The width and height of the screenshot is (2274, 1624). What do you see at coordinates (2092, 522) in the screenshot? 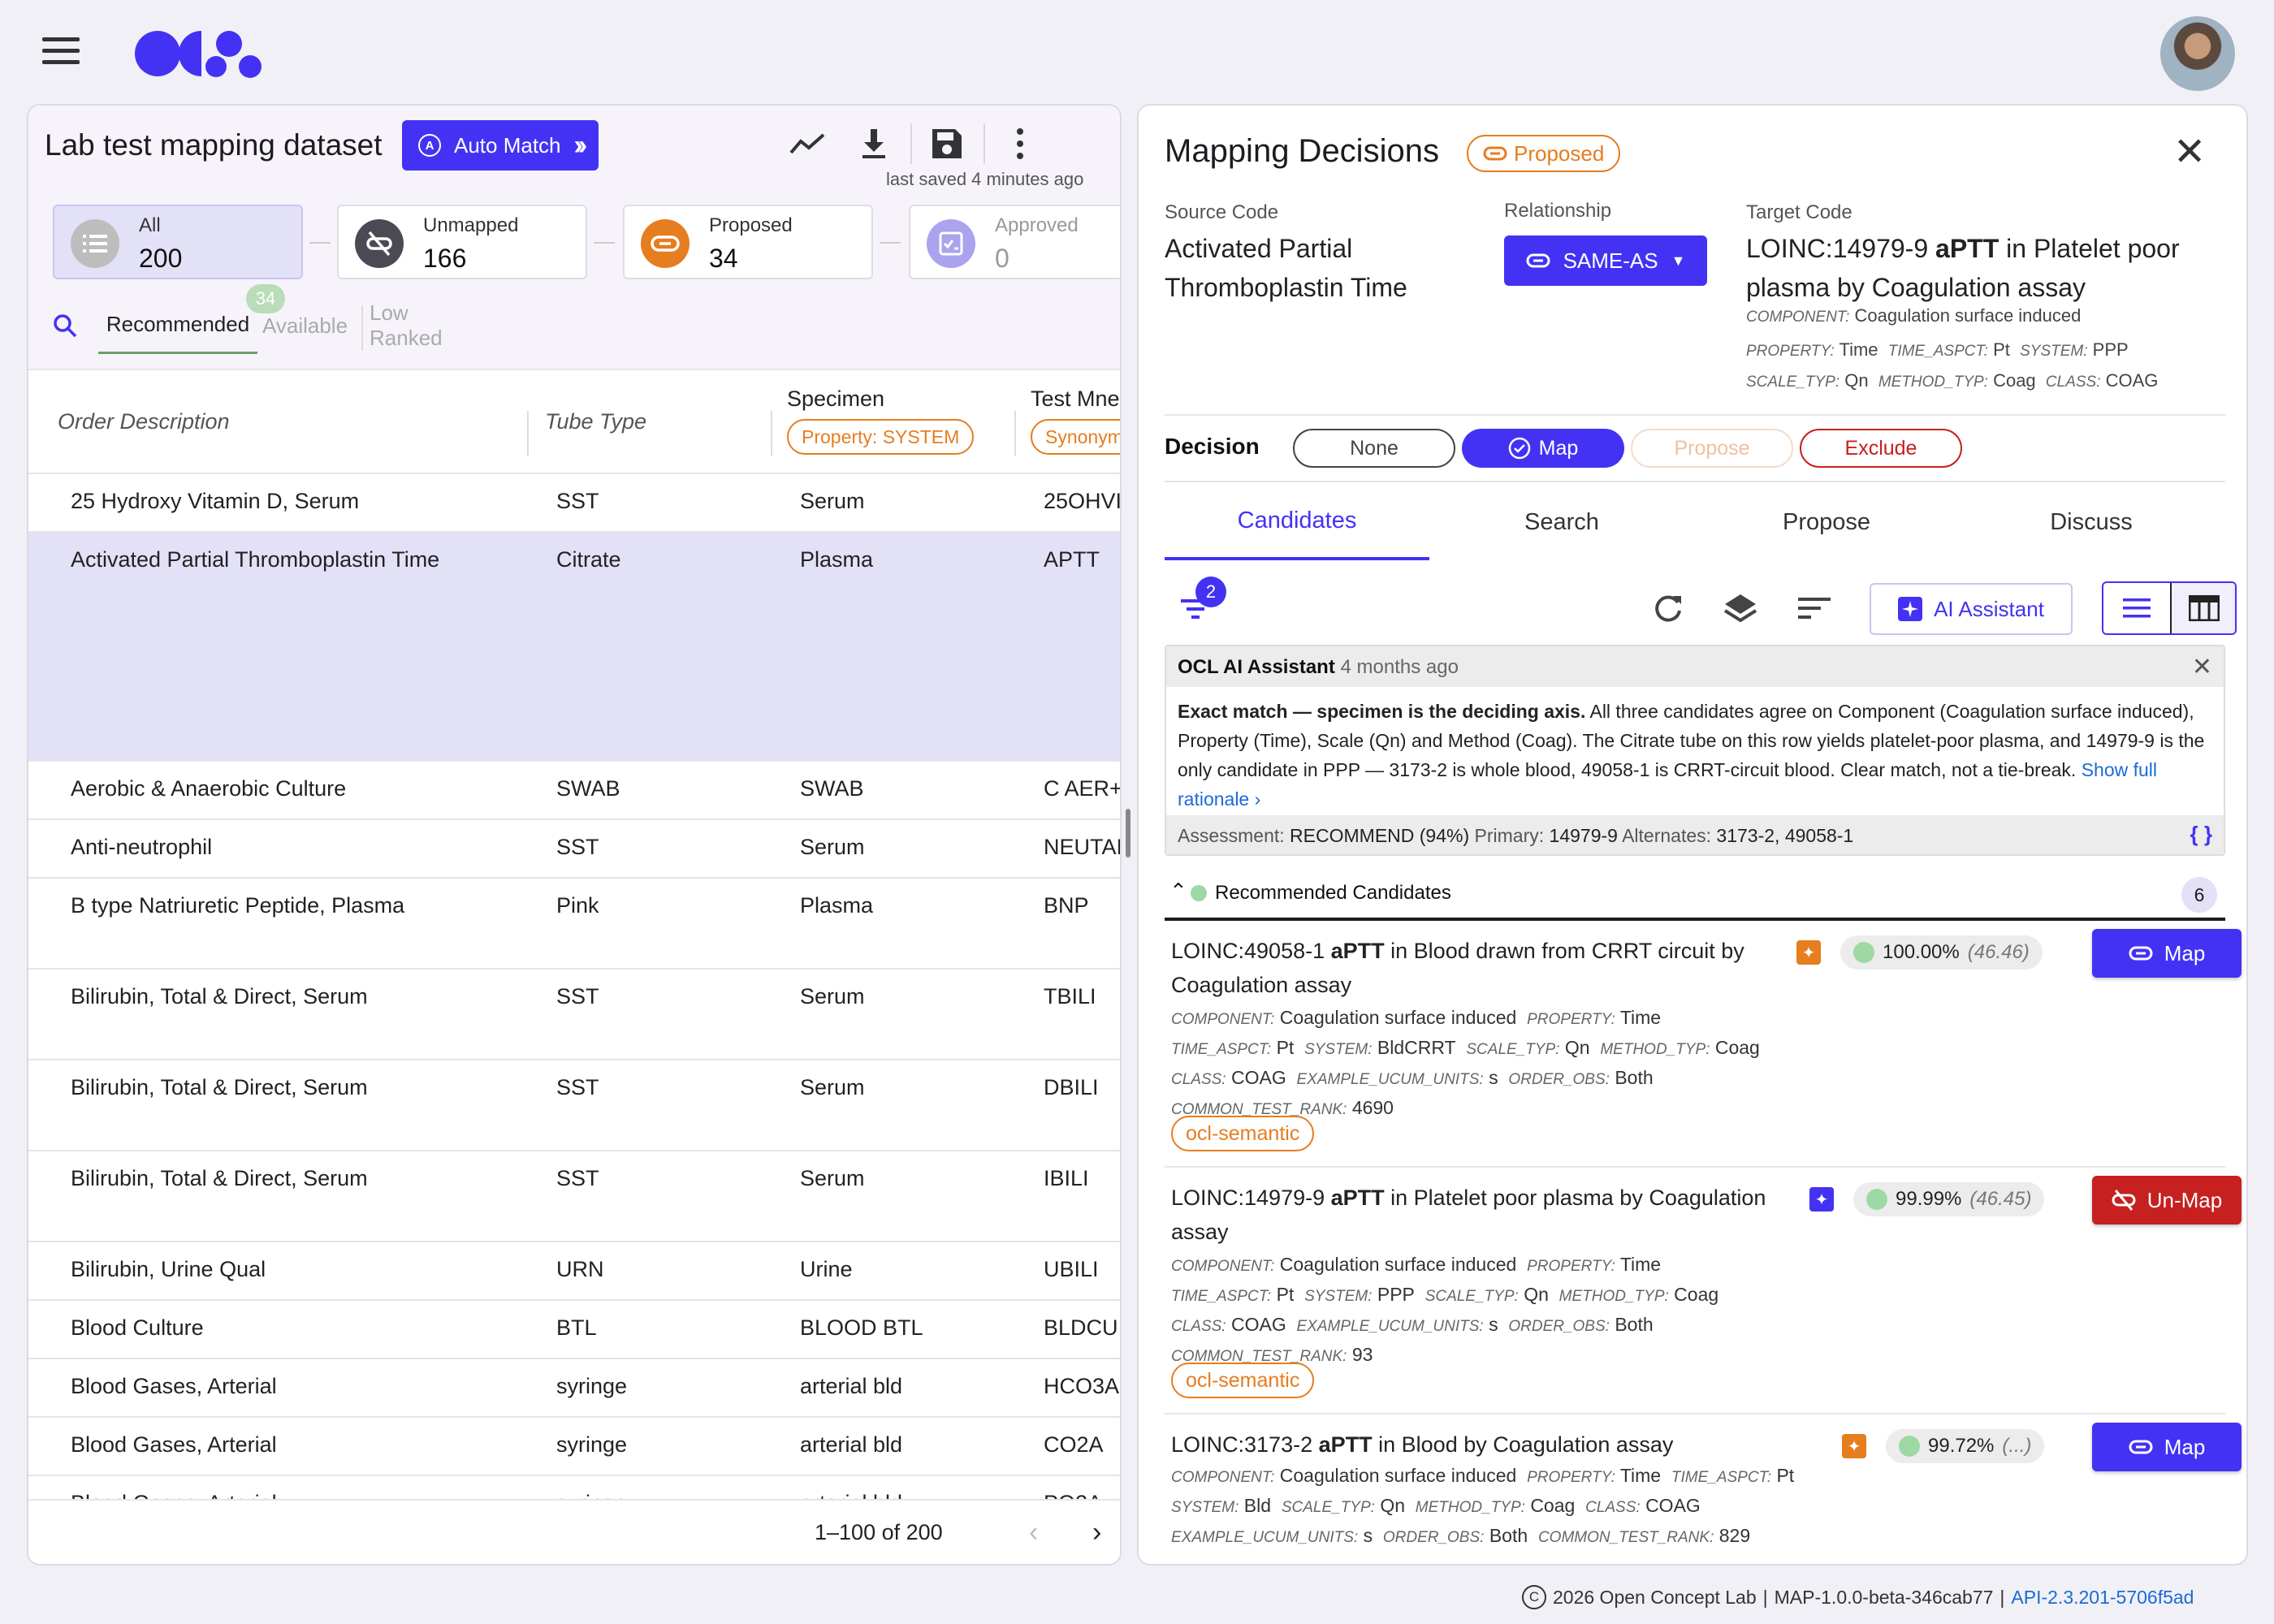
I see `tab-discuss: Discuss` at bounding box center [2092, 522].